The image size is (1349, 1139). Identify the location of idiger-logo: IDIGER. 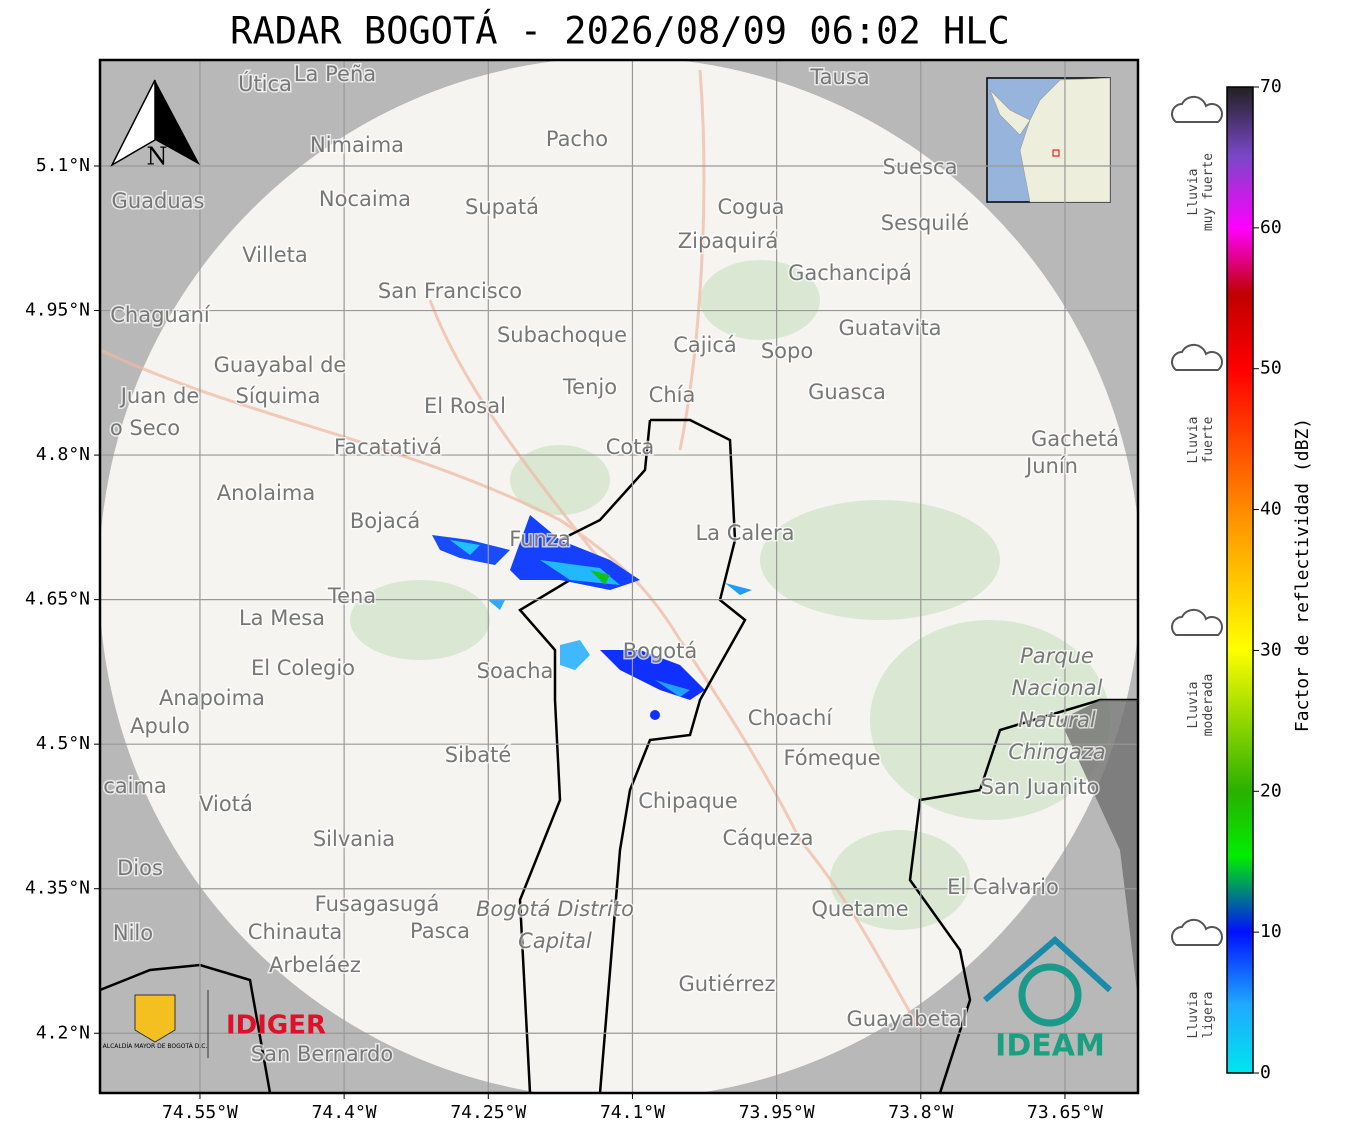
(276, 1026).